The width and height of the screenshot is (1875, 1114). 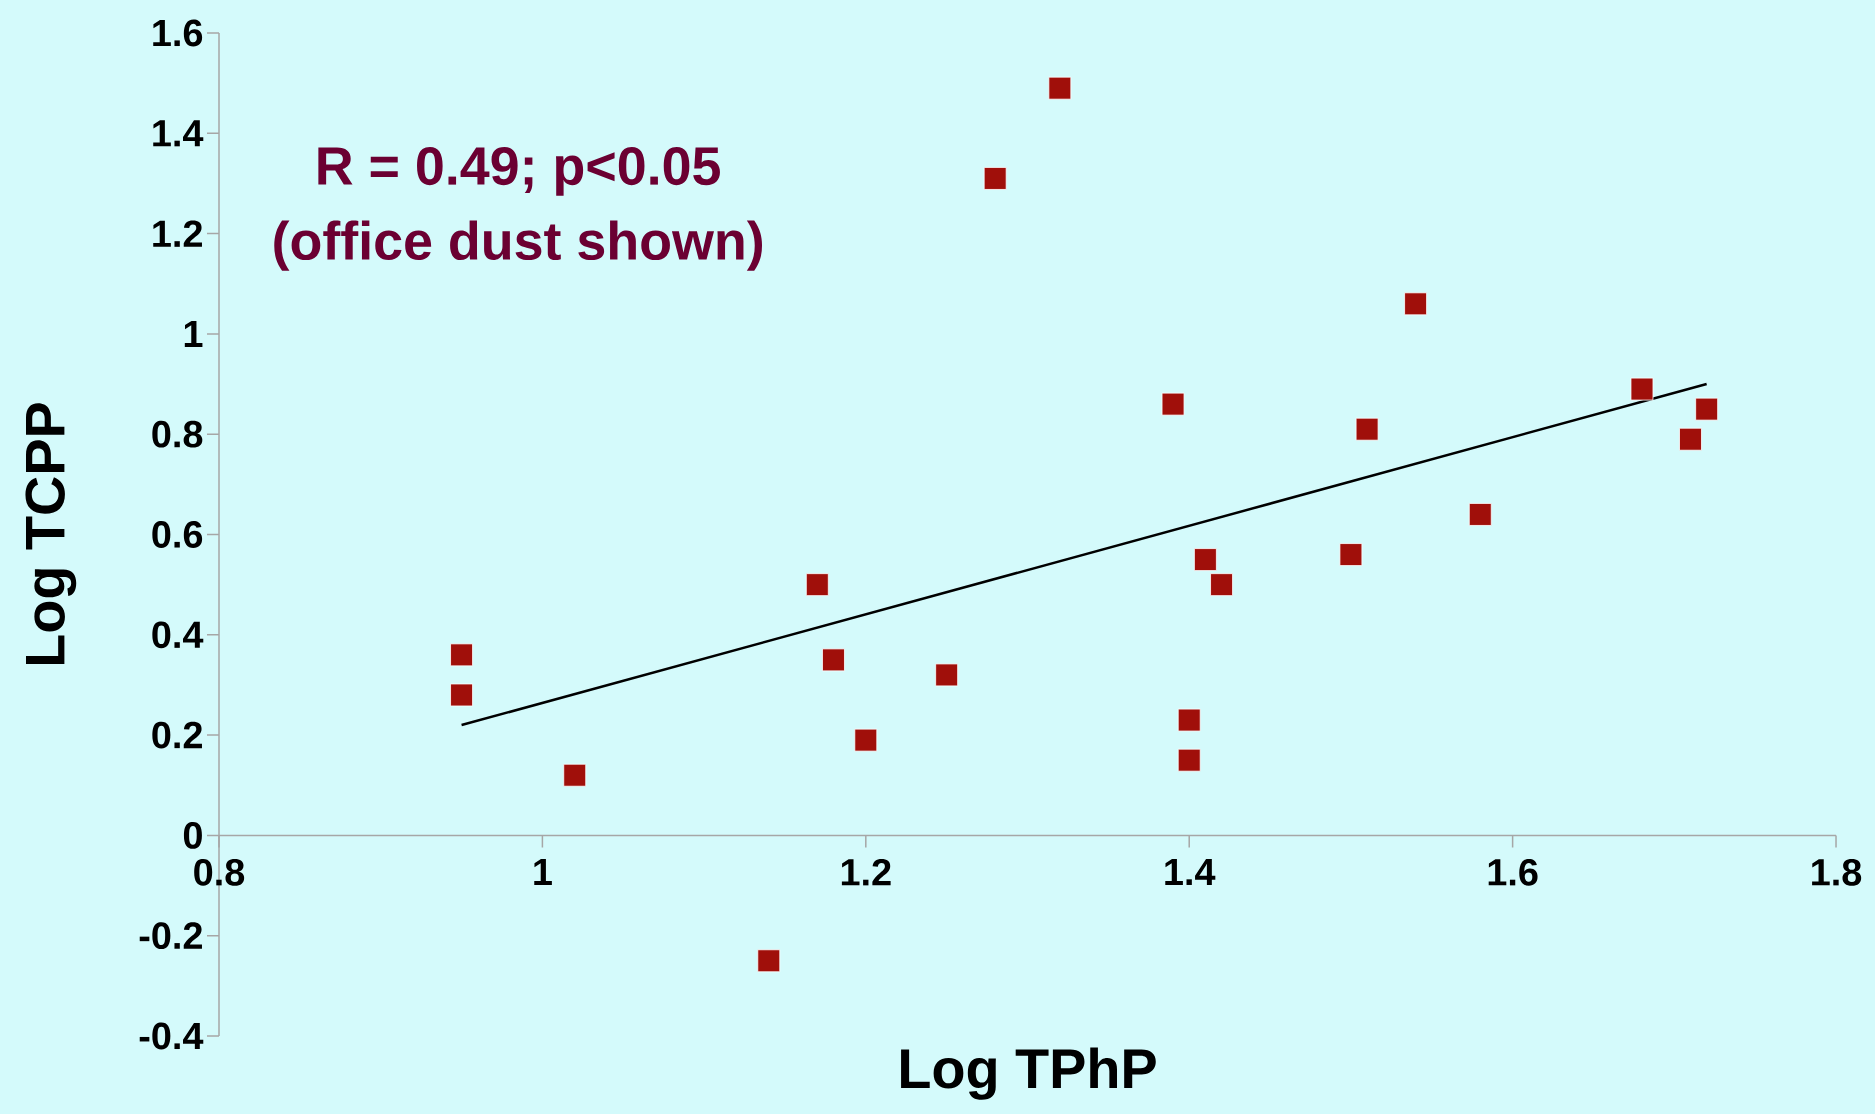 What do you see at coordinates (177, 233) in the screenshot?
I see `y-tick-label: 1.2` at bounding box center [177, 233].